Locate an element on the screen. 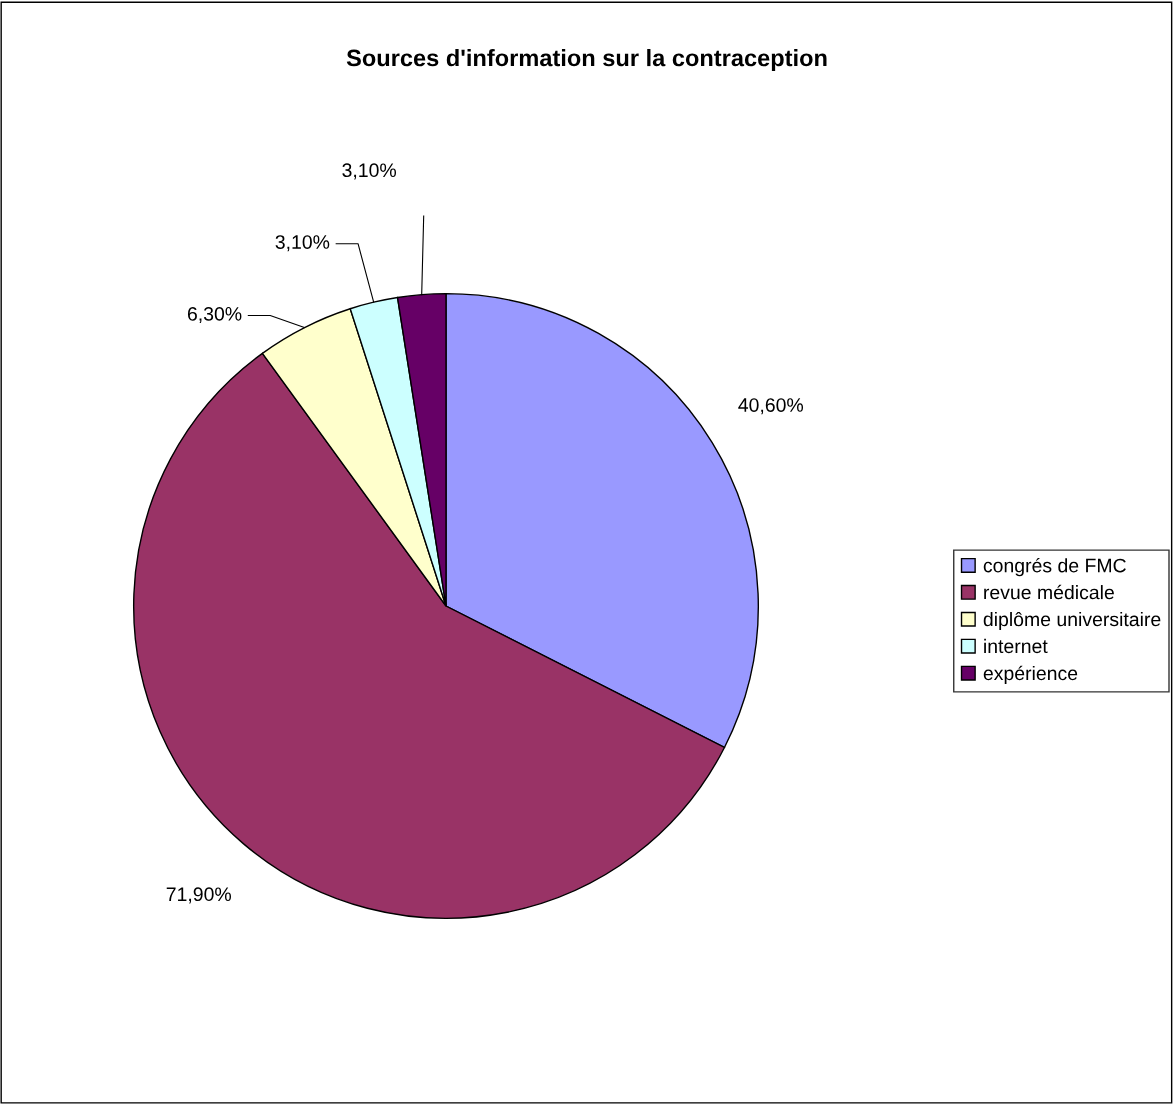 The image size is (1174, 1104). chart-title: Sources d'information sur la contraception is located at coordinates (586, 60).